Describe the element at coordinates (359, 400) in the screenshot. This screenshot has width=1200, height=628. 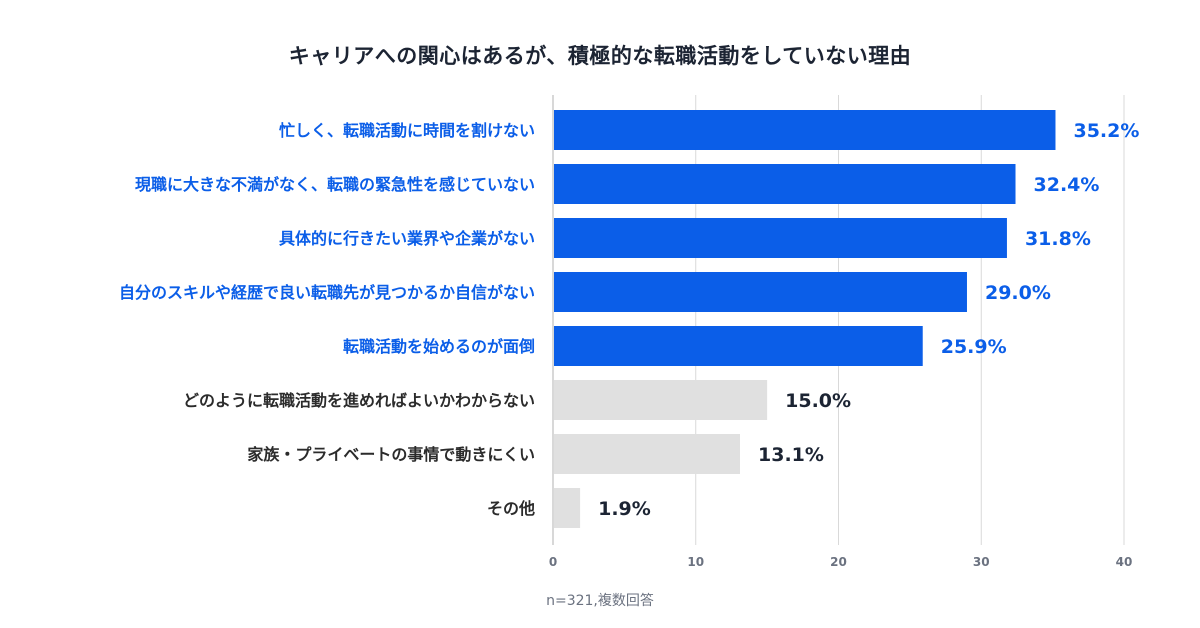
I see `category-label: どのように転職活動を進めればよいかわからない` at that location.